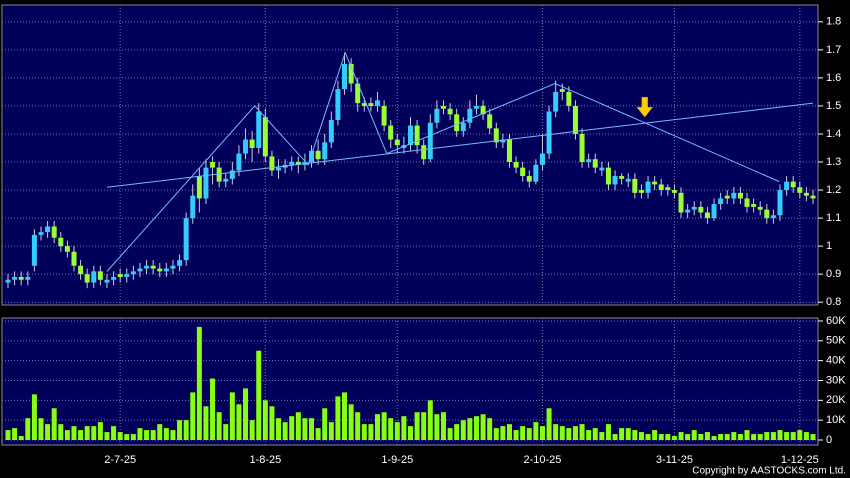 This screenshot has width=850, height=478. What do you see at coordinates (833, 302) in the screenshot?
I see `y-tick-label: 0.8` at bounding box center [833, 302].